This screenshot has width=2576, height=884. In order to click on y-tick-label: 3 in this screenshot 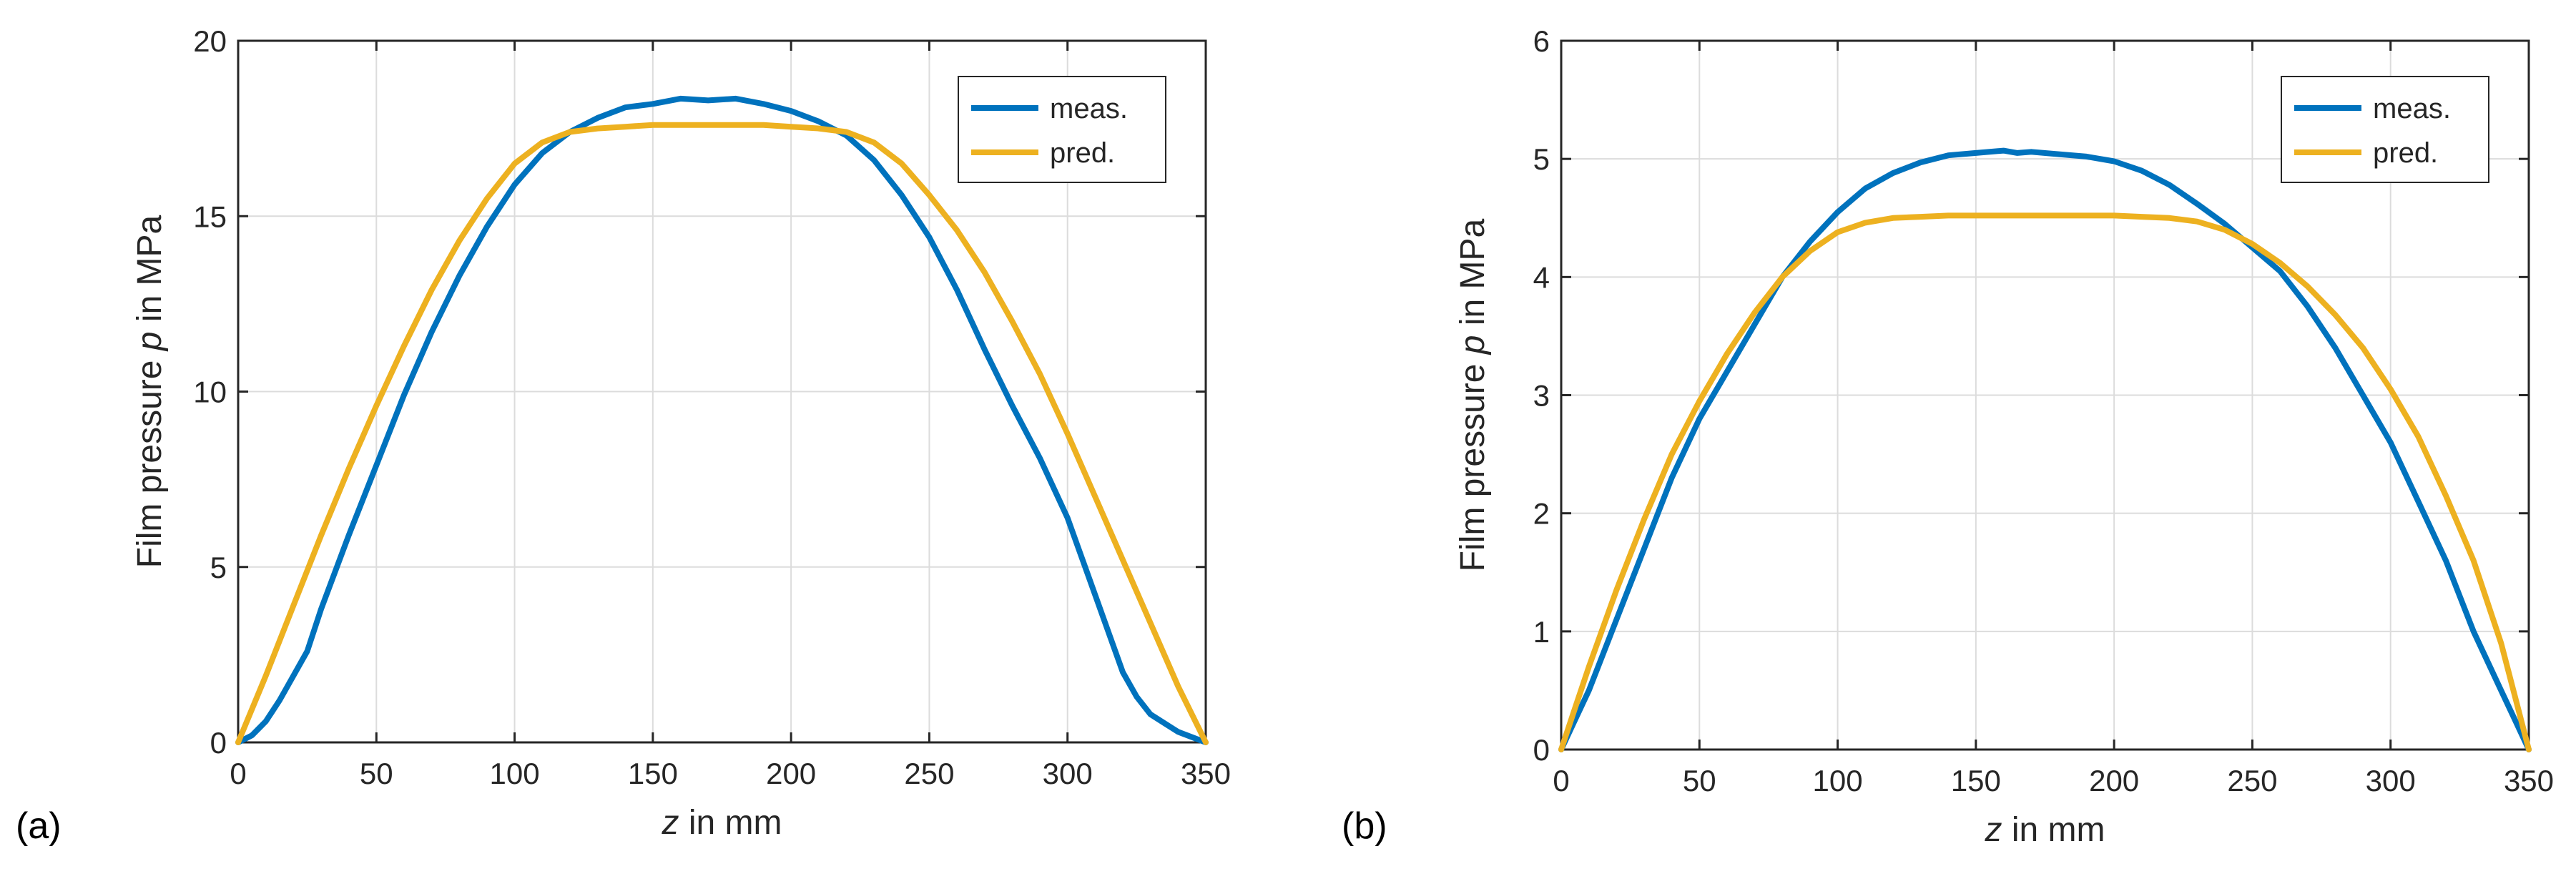, I will do `click(1542, 396)`.